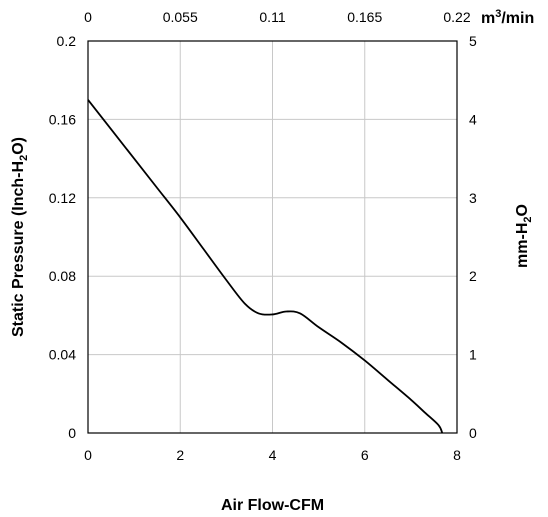 Image resolution: width=548 pixels, height=517 pixels. I want to click on right-y-tick-label: 2, so click(473, 276).